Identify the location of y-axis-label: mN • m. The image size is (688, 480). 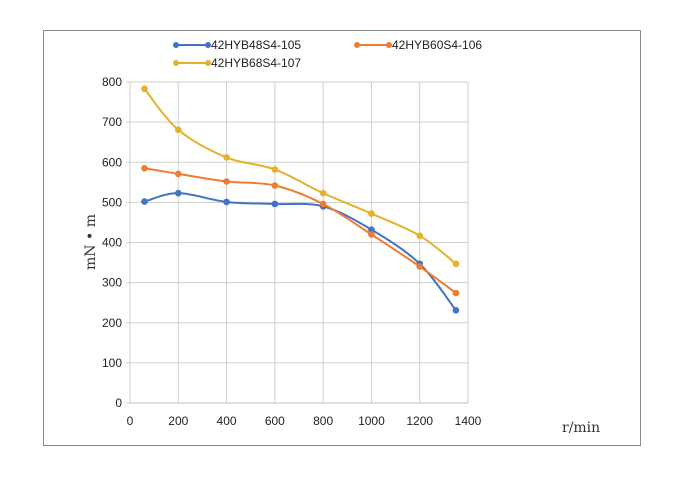
(91, 242).